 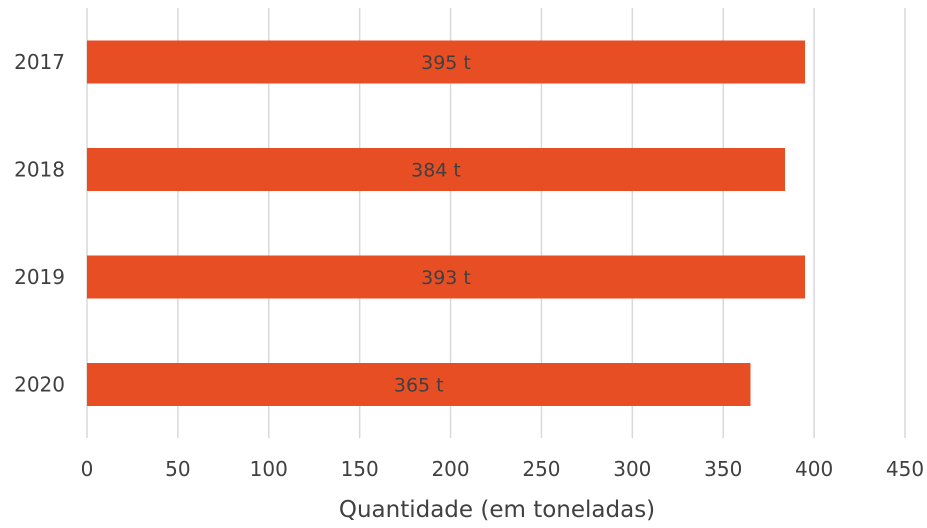 What do you see at coordinates (632, 469) in the screenshot?
I see `x-tick-label: 300` at bounding box center [632, 469].